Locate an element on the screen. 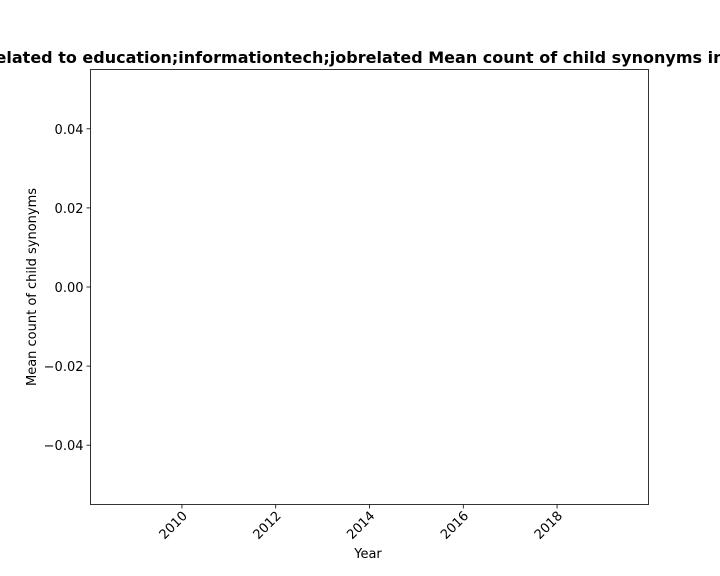  x-axis: 2010 2012 2014 2016 2018 is located at coordinates (361, 523).